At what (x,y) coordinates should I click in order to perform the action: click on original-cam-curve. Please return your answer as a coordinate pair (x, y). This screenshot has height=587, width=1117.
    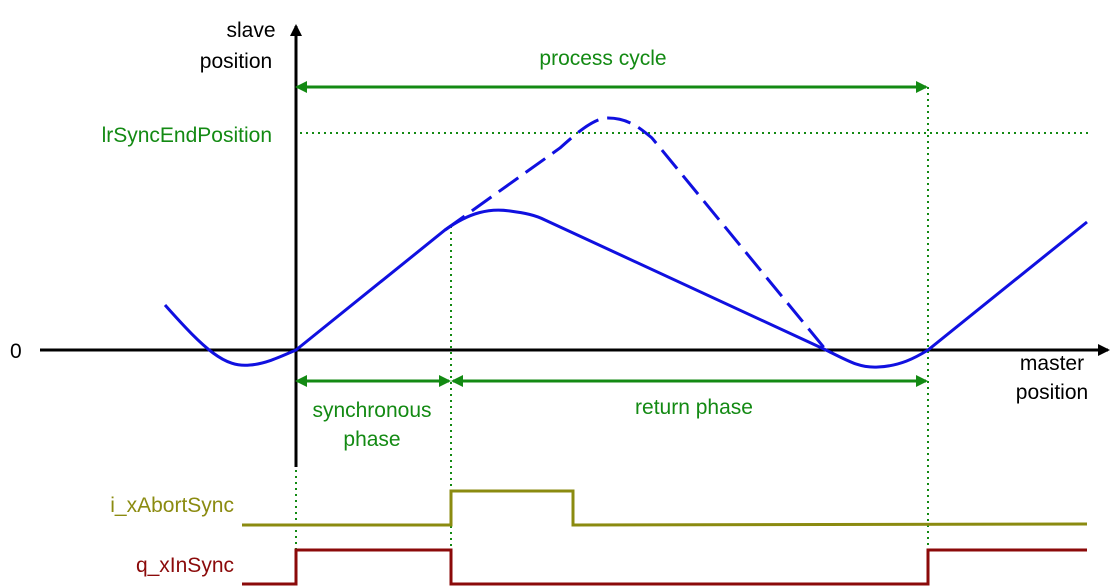
    Looking at the image, I should click on (636, 233).